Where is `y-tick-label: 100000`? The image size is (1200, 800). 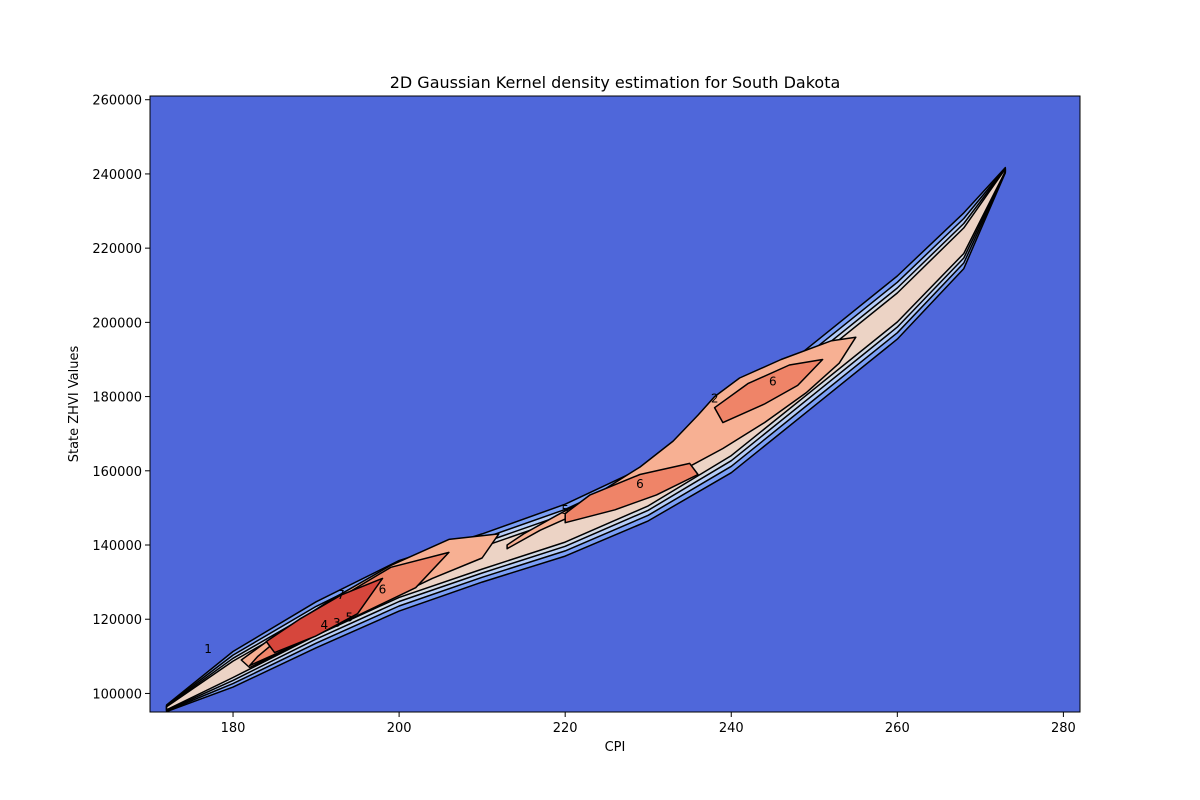 y-tick-label: 100000 is located at coordinates (117, 694).